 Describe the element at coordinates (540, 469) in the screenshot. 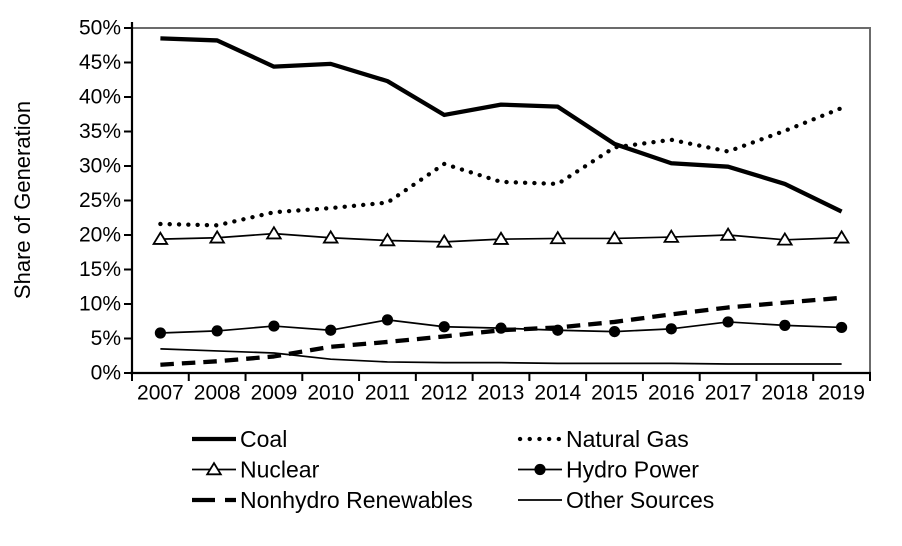

I see `legend-marker-hydro-power` at that location.